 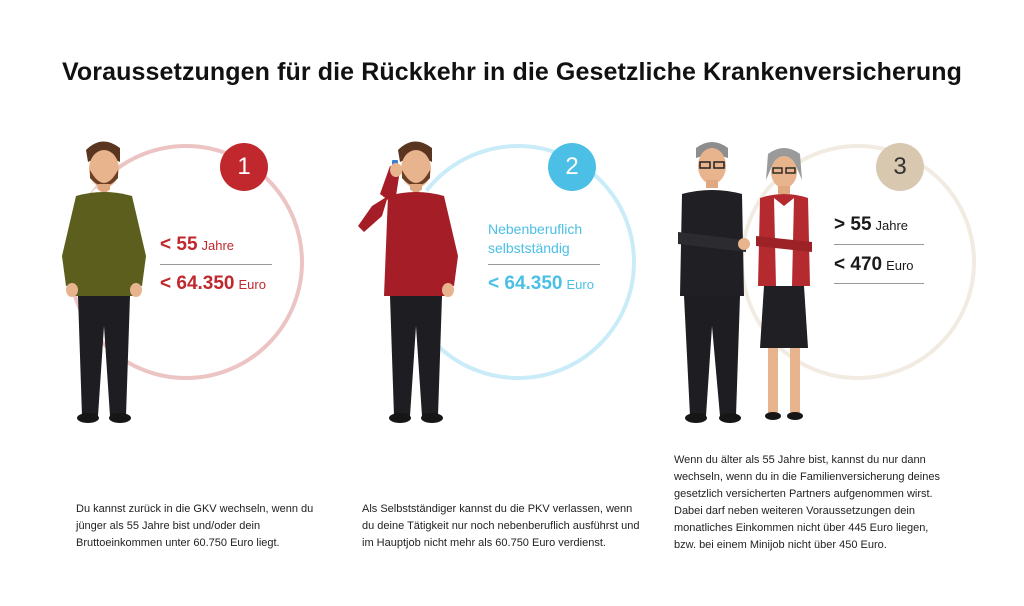 What do you see at coordinates (252, 284) in the screenshot?
I see `panel-1-income-unit: Euro` at bounding box center [252, 284].